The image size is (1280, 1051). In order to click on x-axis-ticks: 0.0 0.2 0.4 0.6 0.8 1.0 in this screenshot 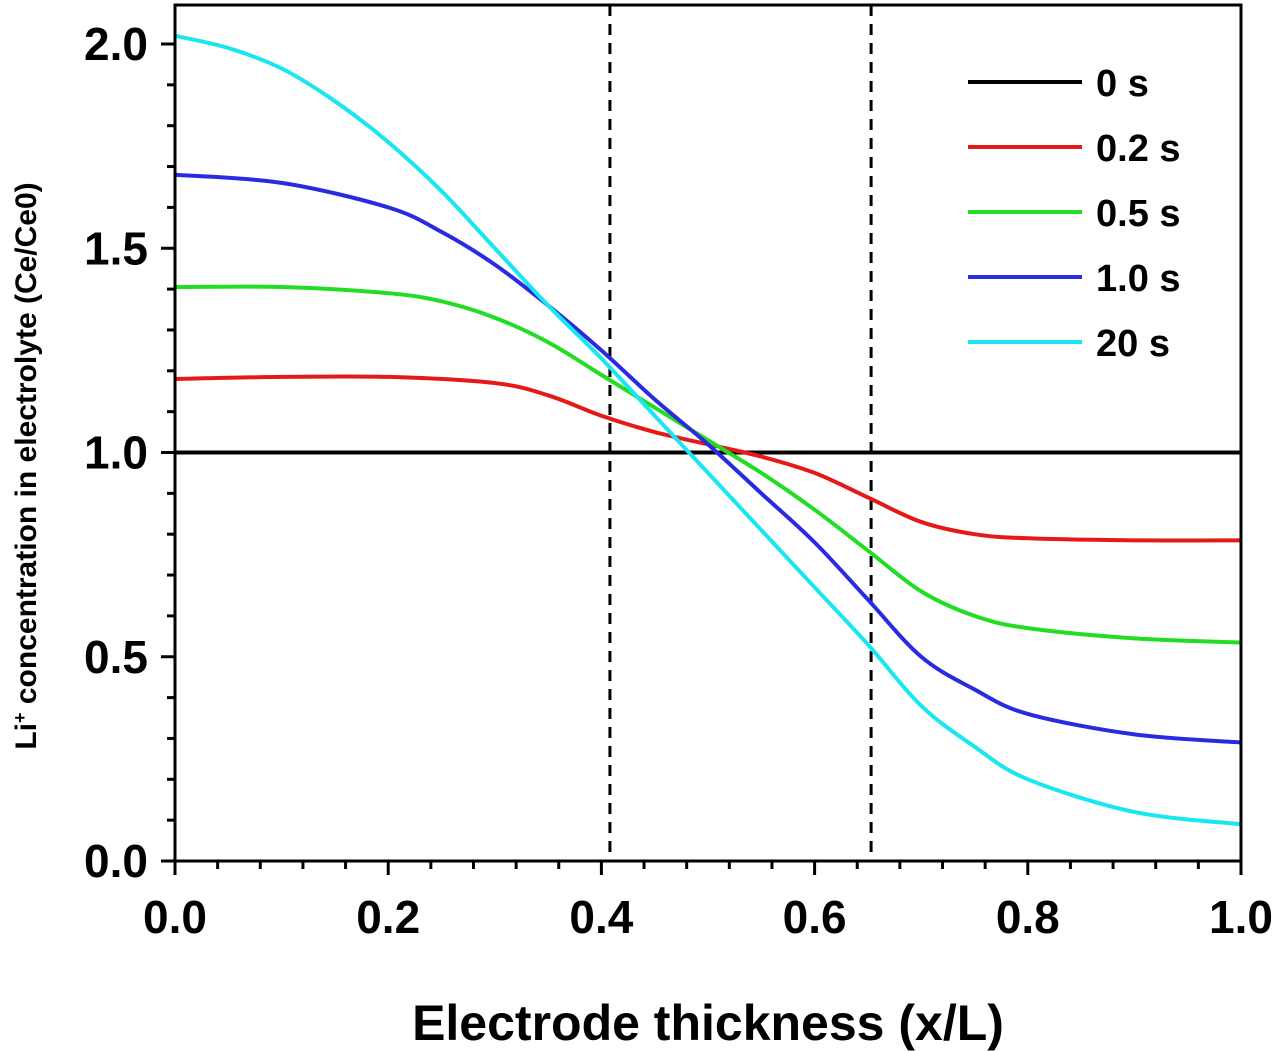, I will do `click(708, 902)`.